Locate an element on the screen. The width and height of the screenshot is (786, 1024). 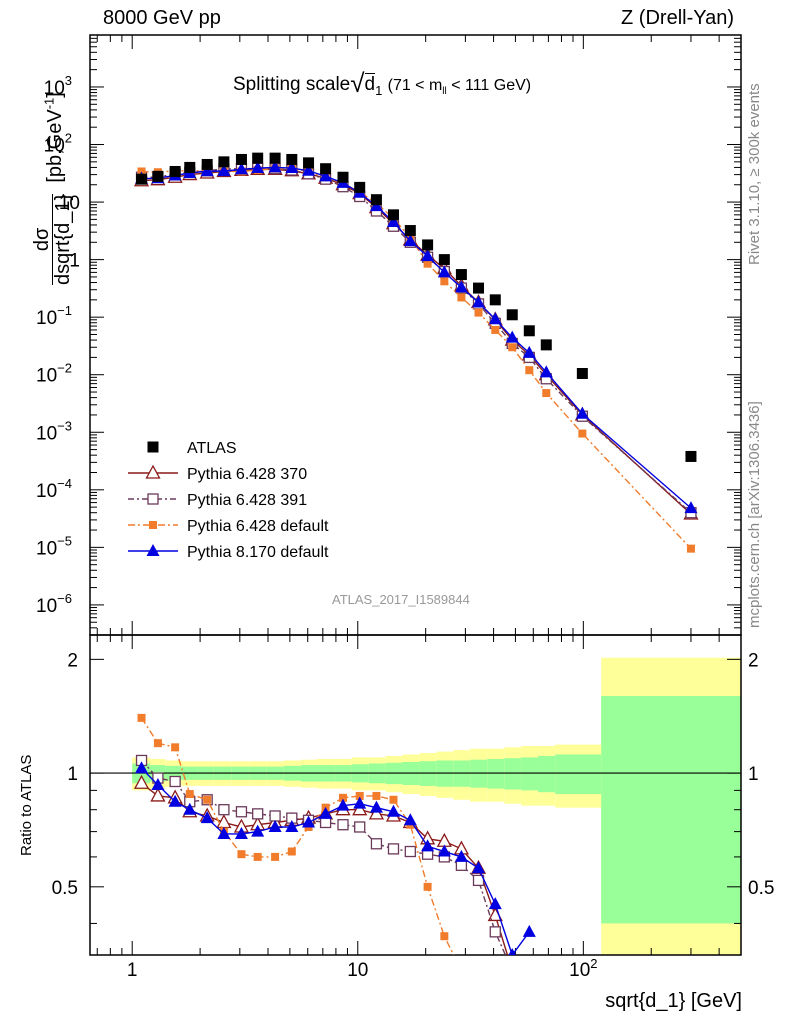
sqrt-symbol: √ is located at coordinates (357, 83).